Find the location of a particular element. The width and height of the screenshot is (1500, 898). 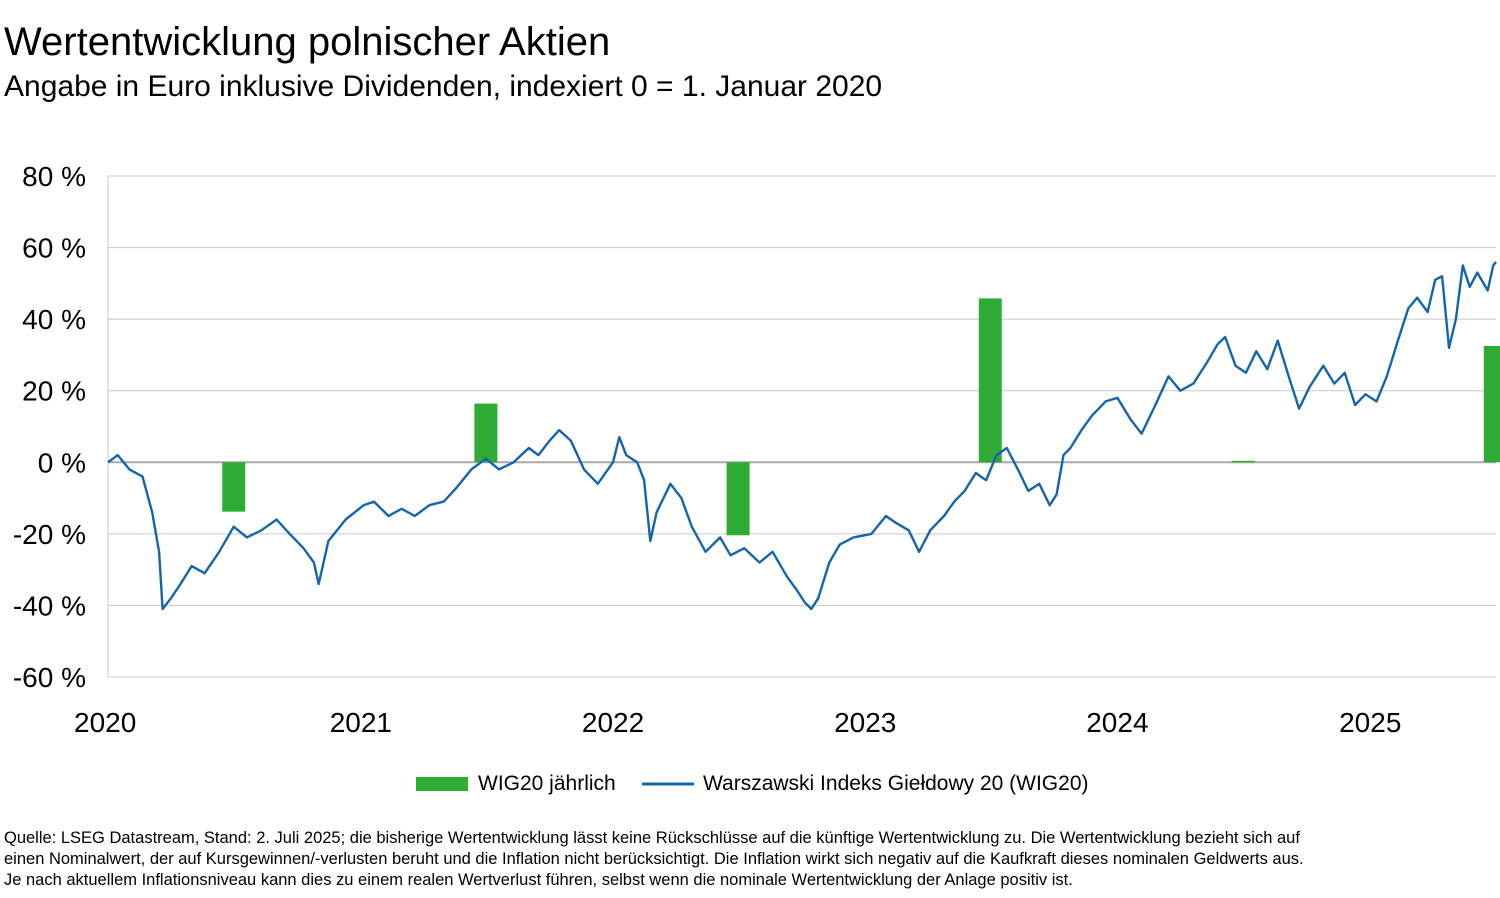

x-tick-label: 2023 is located at coordinates (865, 722).